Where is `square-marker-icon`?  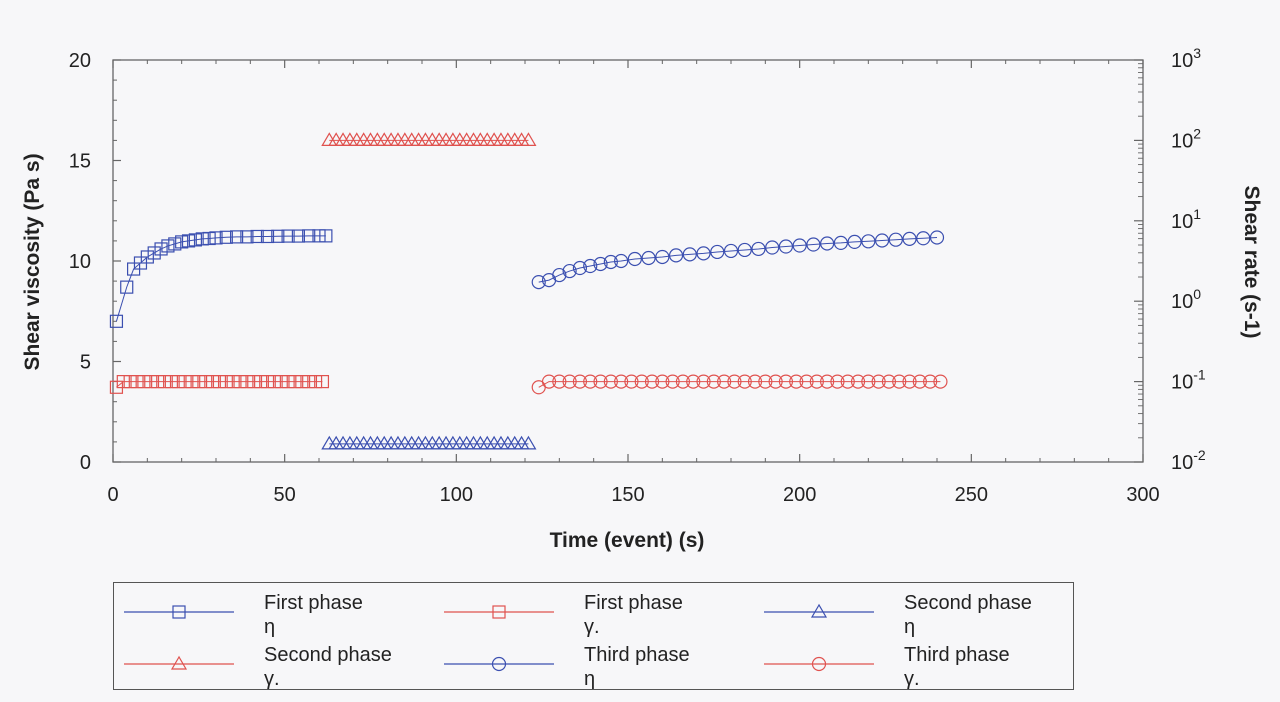
square-marker-icon is located at coordinates (499, 612).